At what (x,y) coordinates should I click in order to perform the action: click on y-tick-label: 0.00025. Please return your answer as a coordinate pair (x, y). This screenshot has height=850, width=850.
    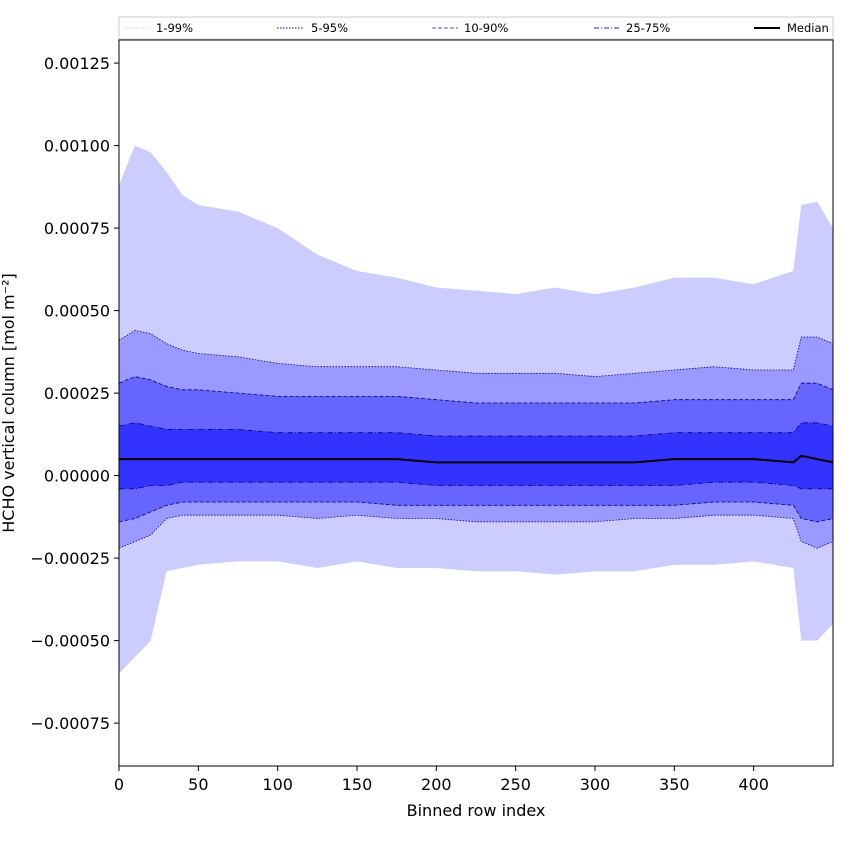
    Looking at the image, I should click on (77, 393).